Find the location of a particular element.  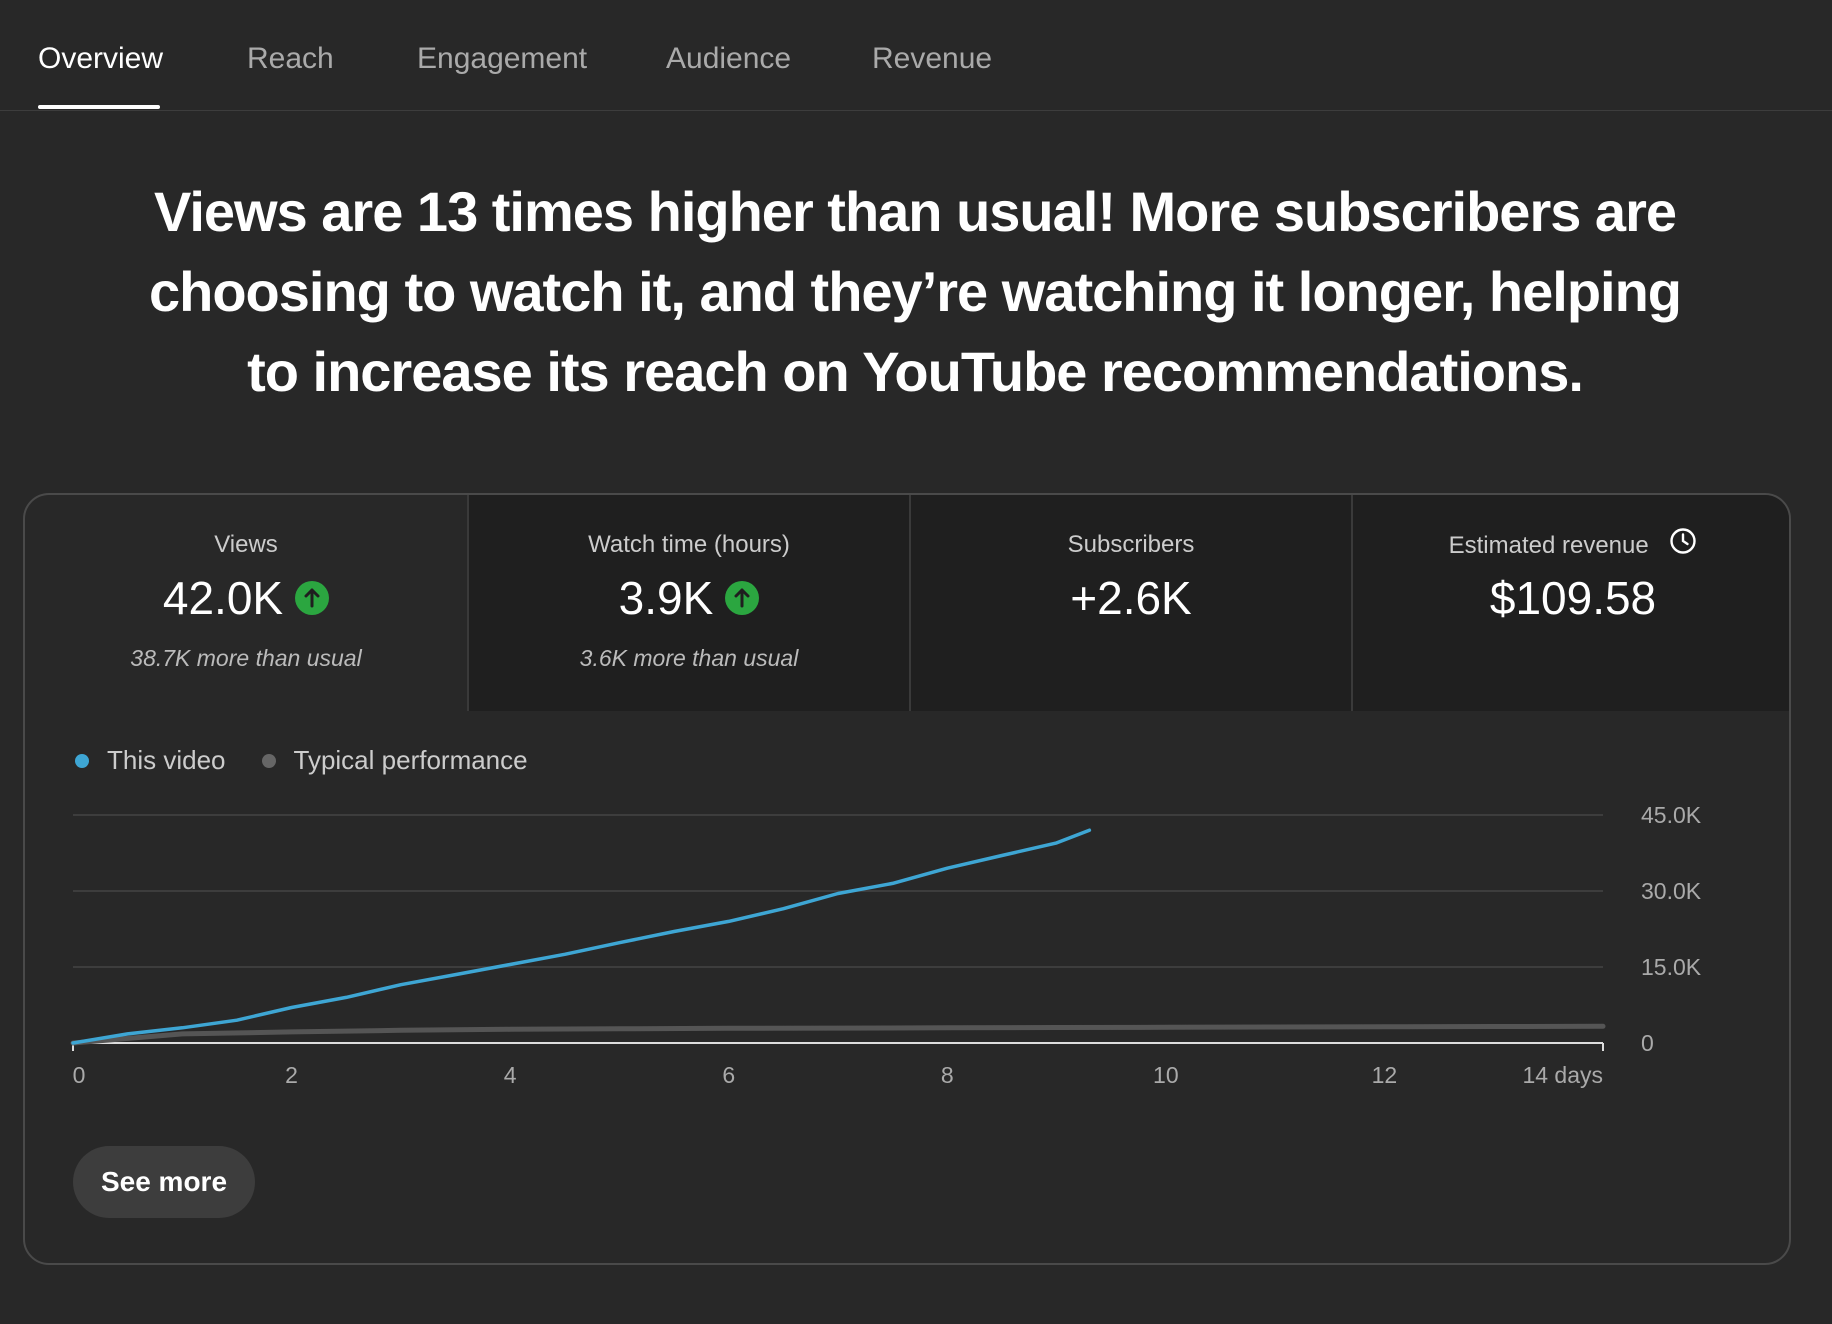

legend-item-typical-performance: Typical performance is located at coordinates (394, 760).